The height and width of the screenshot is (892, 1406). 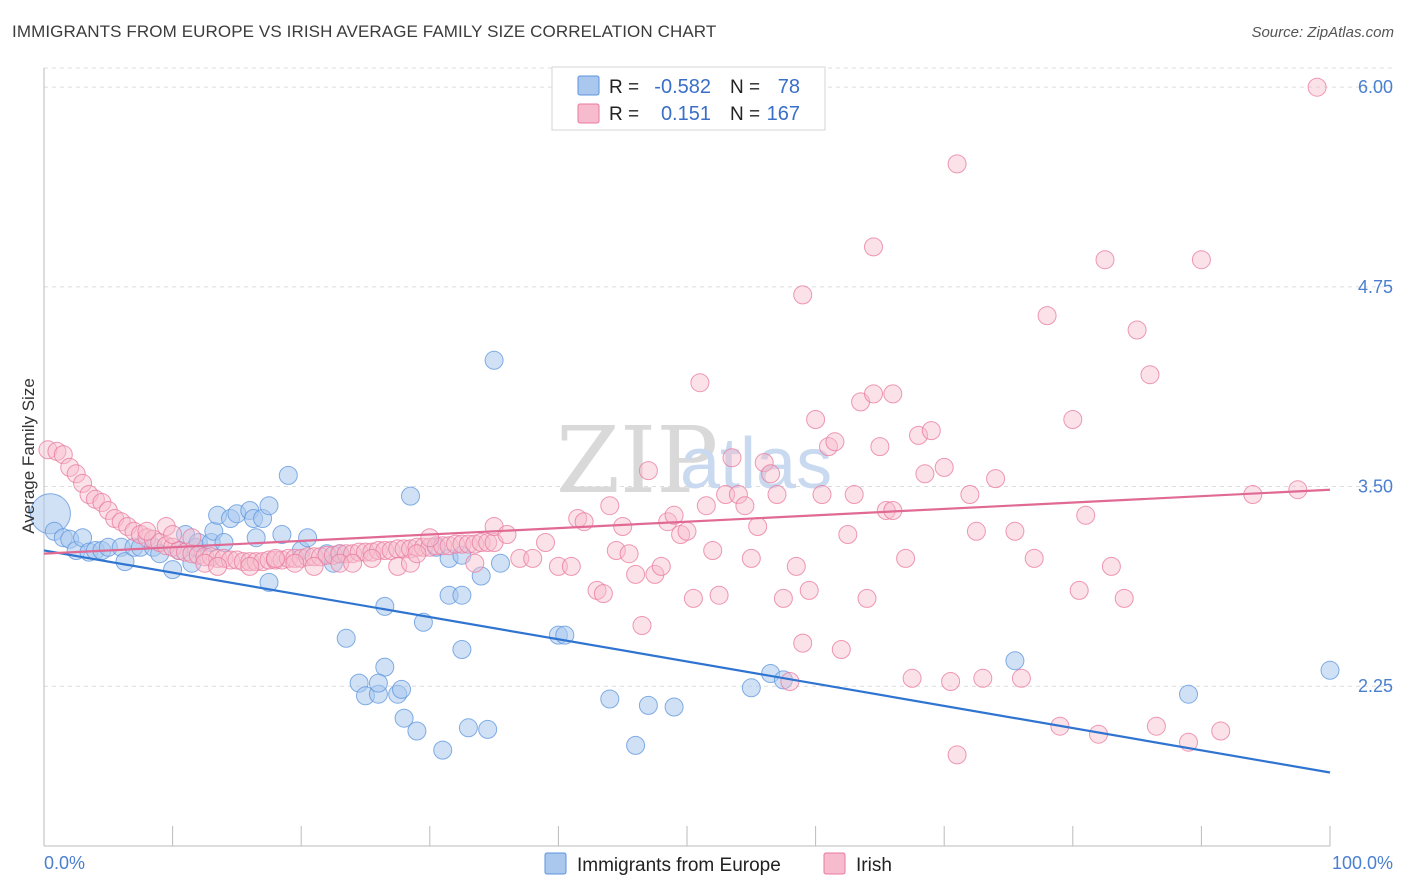 What do you see at coordinates (687, 836) in the screenshot?
I see `x-ticks` at bounding box center [687, 836].